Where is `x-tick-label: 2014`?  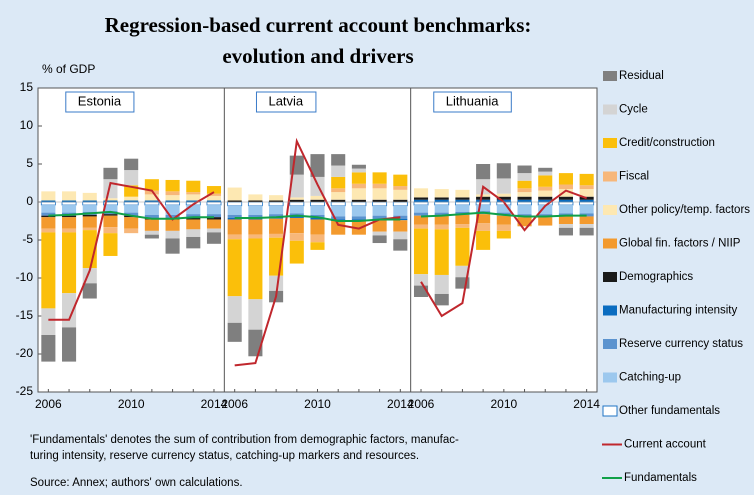
x-tick-label: 2014 is located at coordinates (214, 404).